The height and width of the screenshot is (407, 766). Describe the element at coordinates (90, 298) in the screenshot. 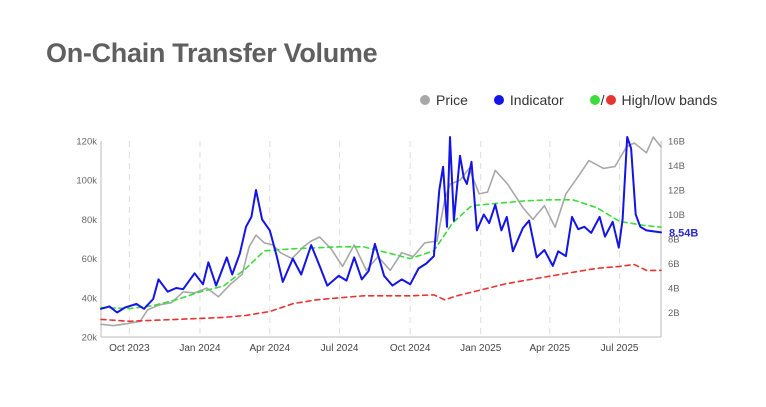

I see `left-tick-label: 40k` at that location.